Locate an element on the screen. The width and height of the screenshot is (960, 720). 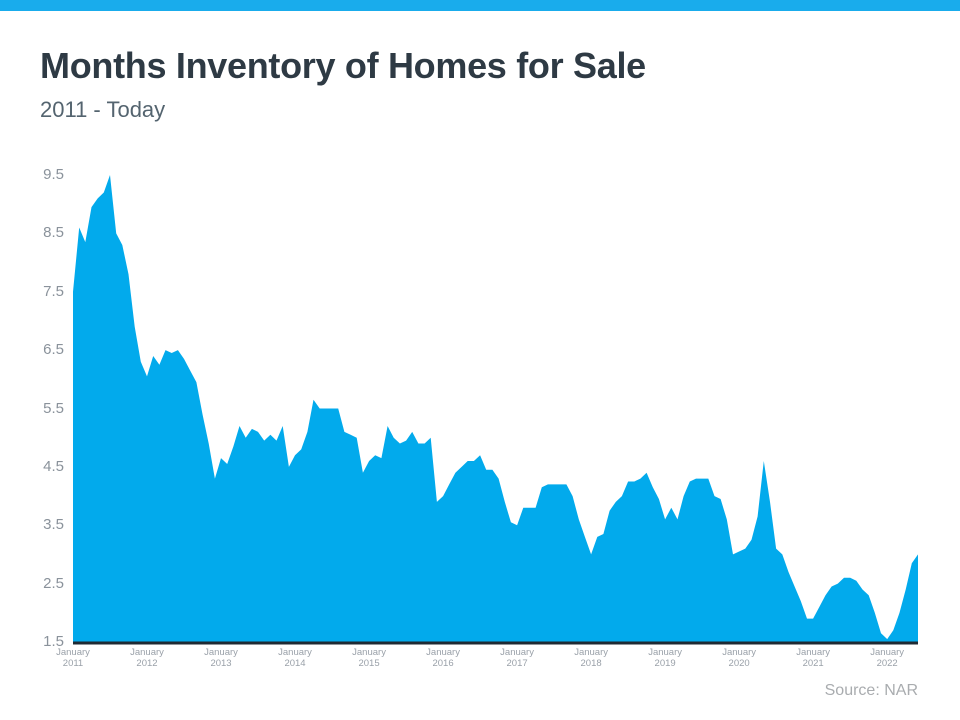
x-tick-label: January 2018 is located at coordinates (591, 658).